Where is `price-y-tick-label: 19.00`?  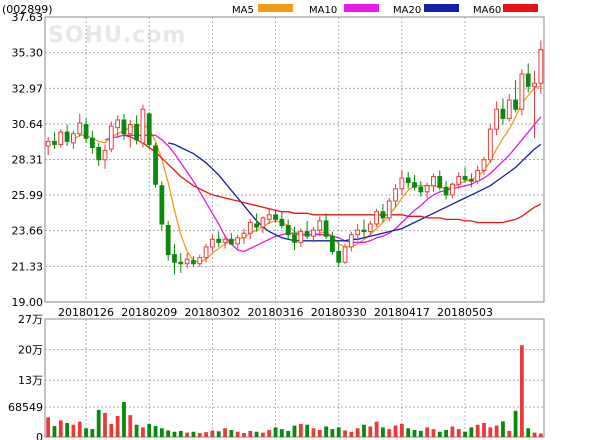 price-y-tick-label: 19.00 is located at coordinates (28, 302).